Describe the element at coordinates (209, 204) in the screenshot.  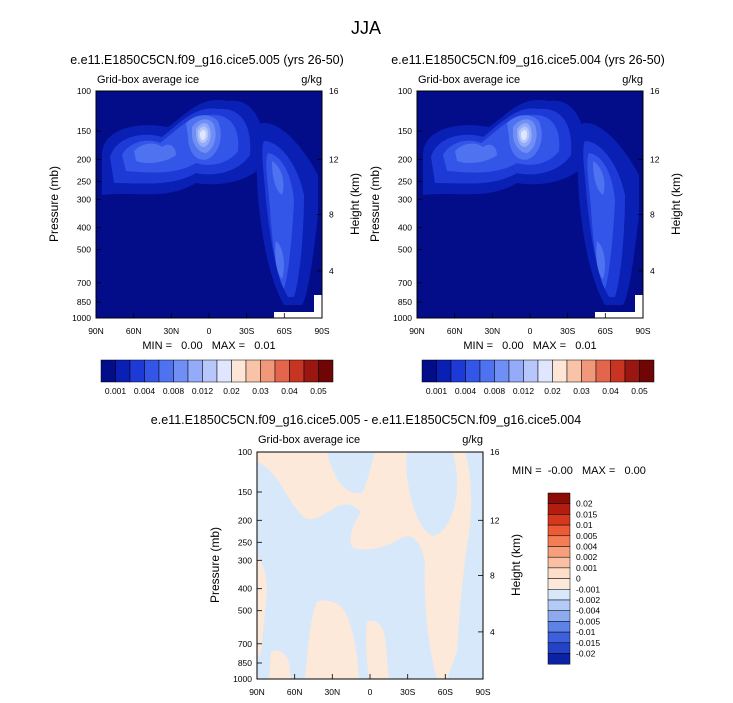
I see `panel-1-tick-marks` at that location.